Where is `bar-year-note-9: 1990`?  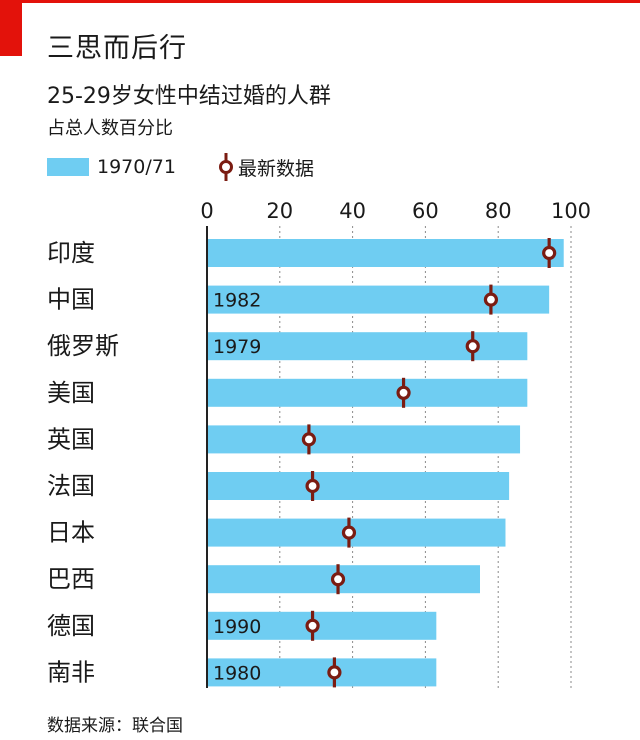 bar-year-note-9: 1990 is located at coordinates (237, 627).